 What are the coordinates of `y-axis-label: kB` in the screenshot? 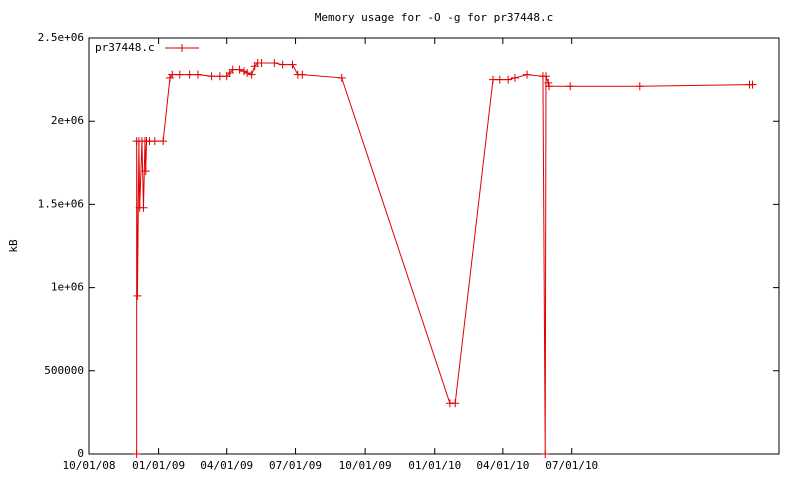 It's located at (13, 246).